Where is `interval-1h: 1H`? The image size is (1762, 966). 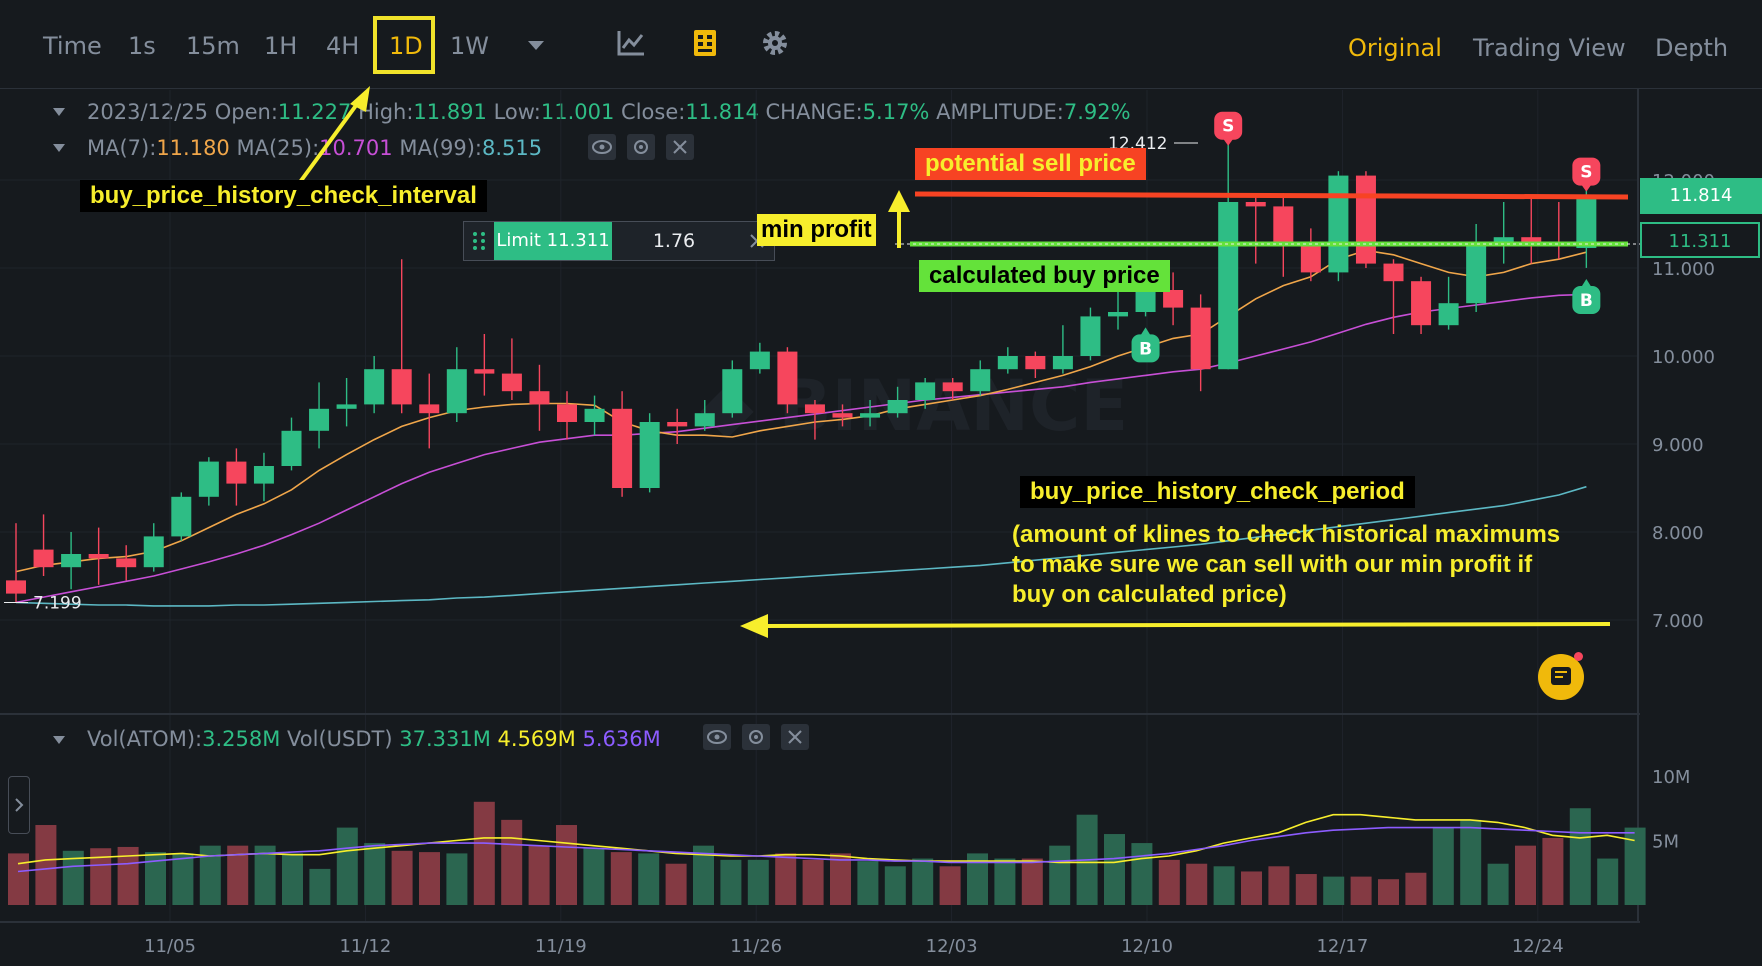
interval-1h: 1H is located at coordinates (281, 46).